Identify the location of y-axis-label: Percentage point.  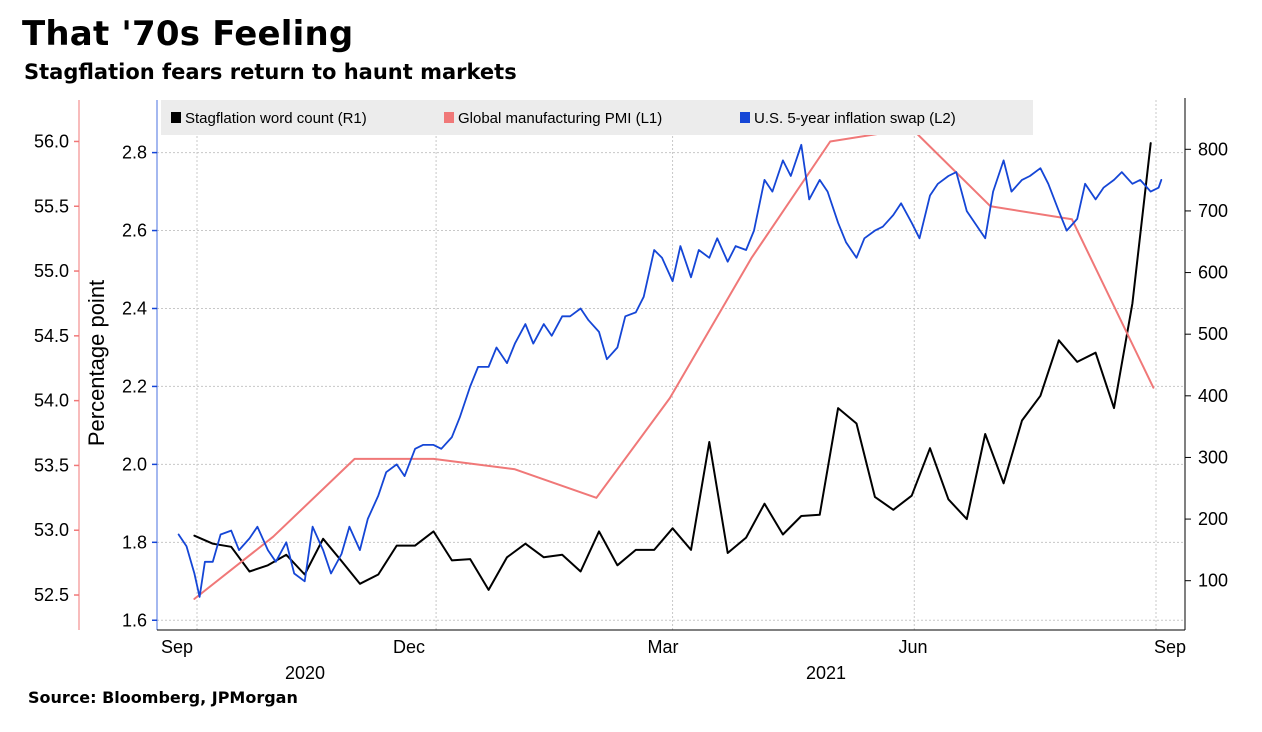
(96, 363).